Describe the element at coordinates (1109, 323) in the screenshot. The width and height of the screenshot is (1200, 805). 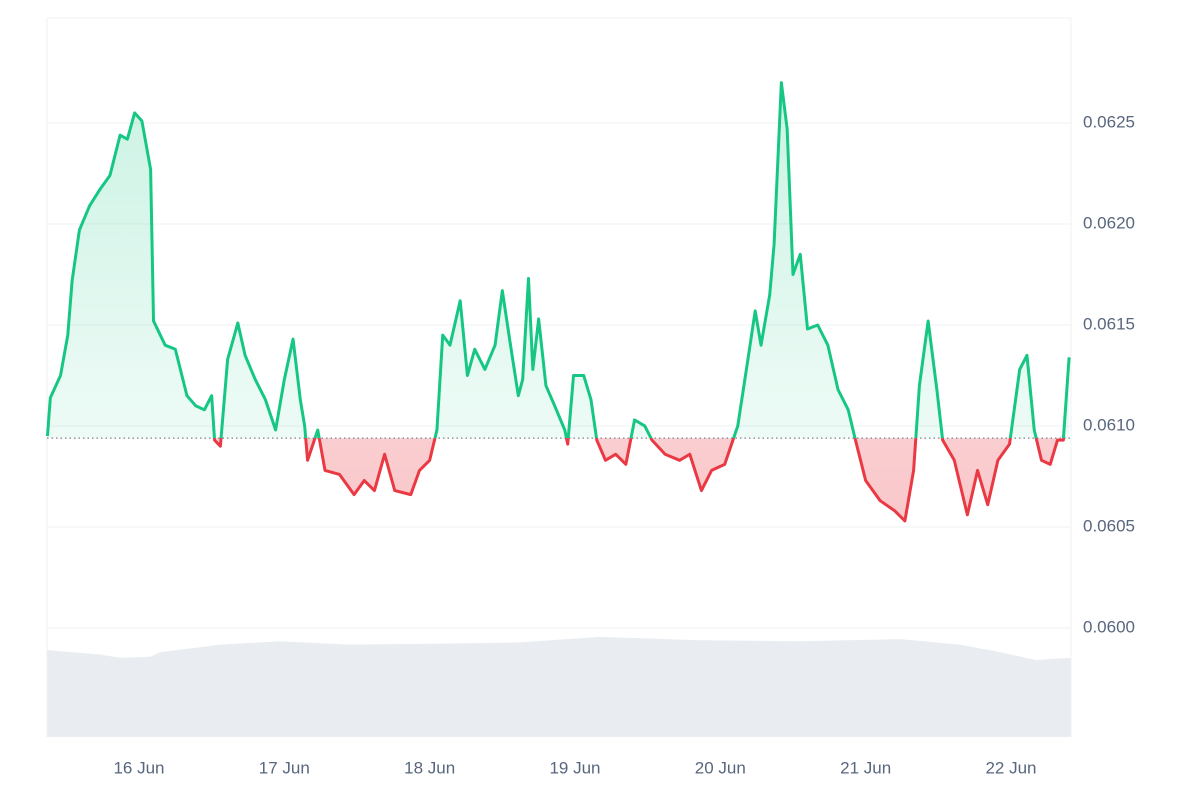
I see `y-tick-label: 0.0615` at that location.